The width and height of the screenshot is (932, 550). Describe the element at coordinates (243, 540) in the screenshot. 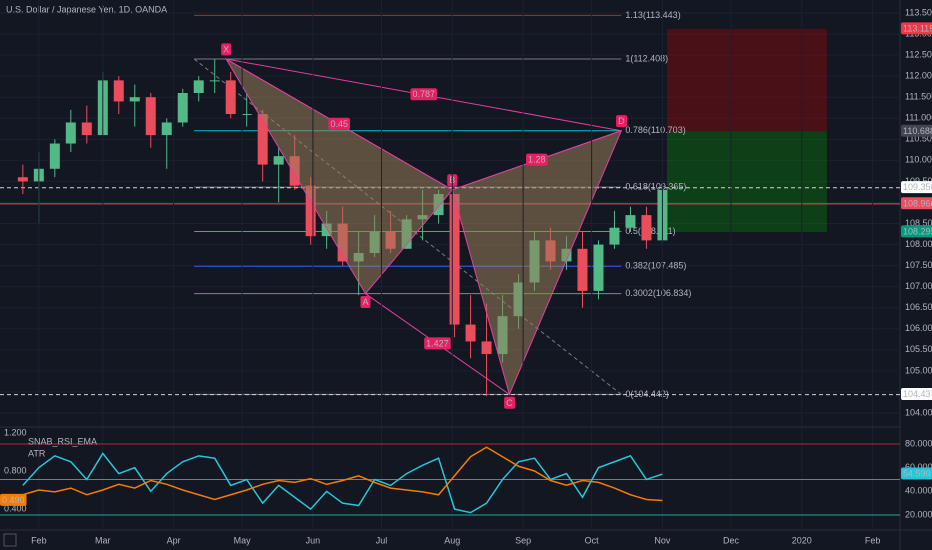

I see `x-tick-label: May` at that location.